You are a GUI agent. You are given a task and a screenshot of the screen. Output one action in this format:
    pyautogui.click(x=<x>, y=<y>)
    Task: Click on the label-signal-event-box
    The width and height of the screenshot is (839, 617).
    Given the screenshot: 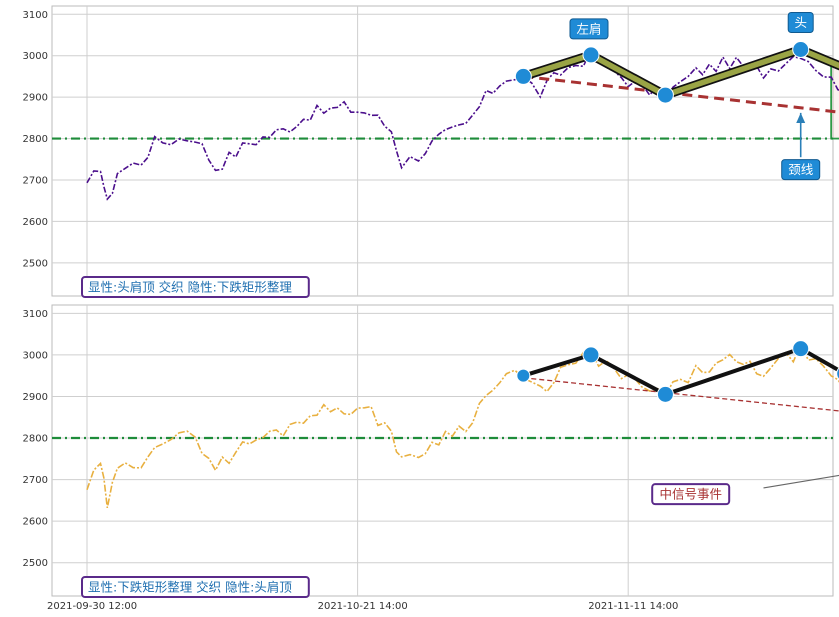 What is the action you would take?
    pyautogui.click(x=691, y=494)
    